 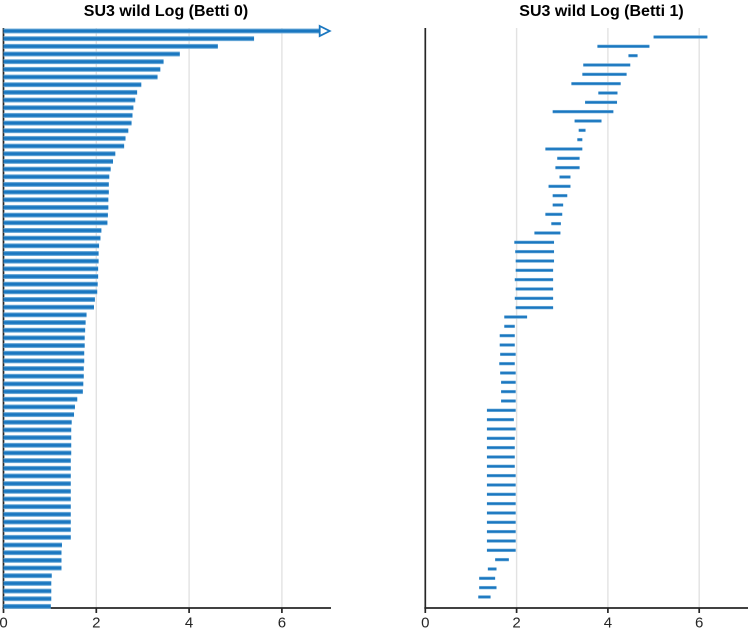 What do you see at coordinates (325, 31) in the screenshot?
I see `infinity-arrow-icon` at bounding box center [325, 31].